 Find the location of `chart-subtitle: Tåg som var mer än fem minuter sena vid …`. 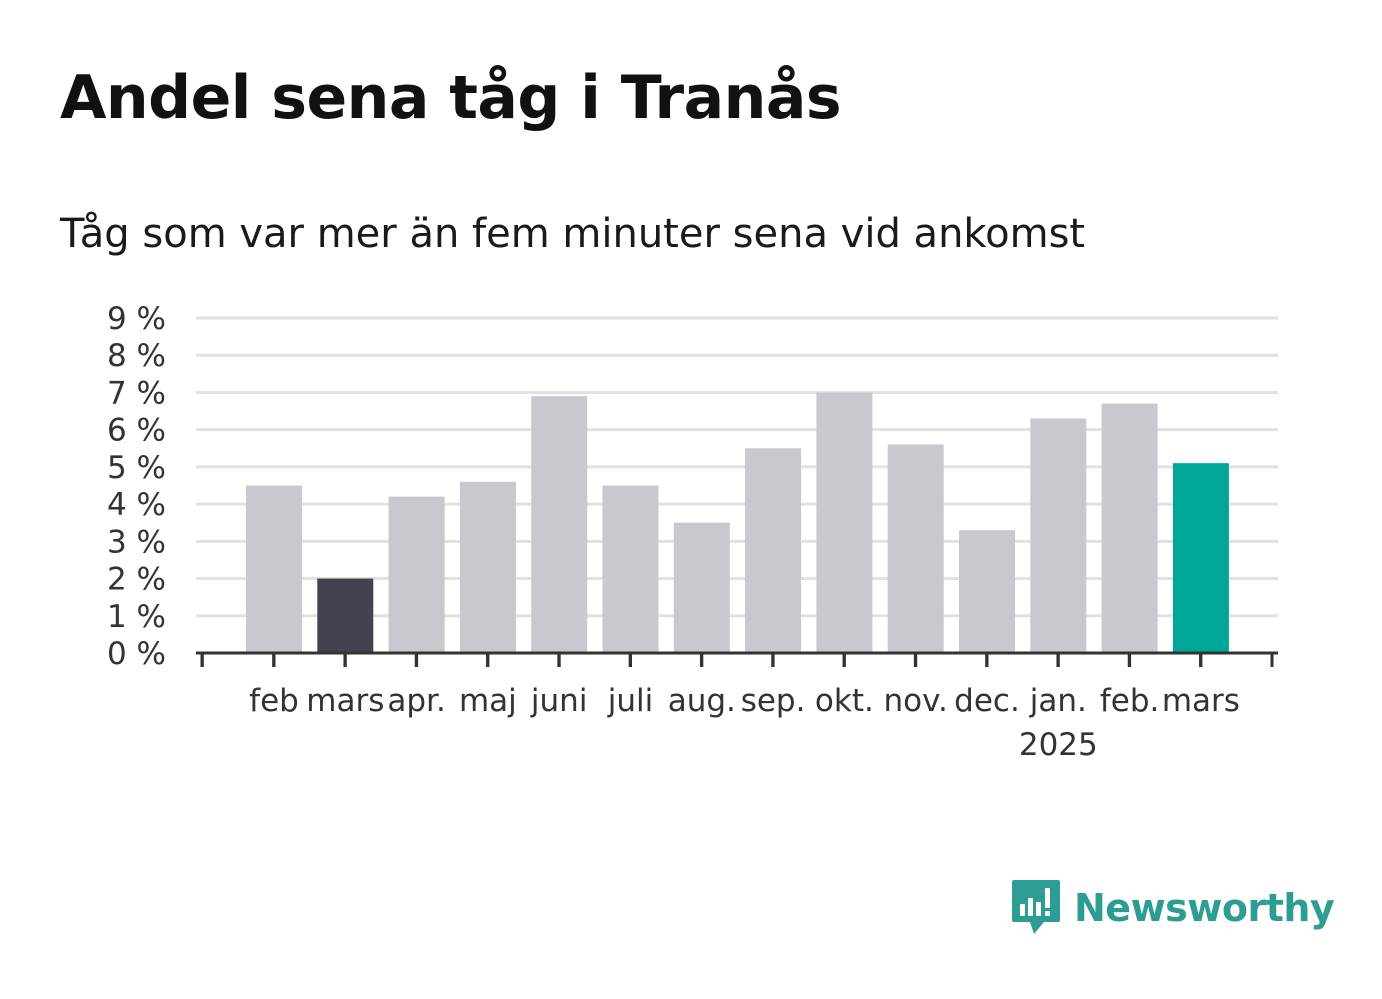

chart-subtitle: Tåg som var mer än fem minuter sena vid … is located at coordinates (573, 234).